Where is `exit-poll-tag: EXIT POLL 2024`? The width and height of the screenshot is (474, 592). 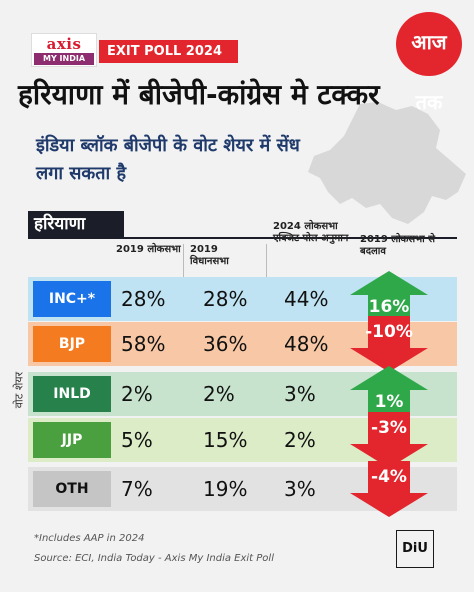 exit-poll-tag: EXIT POLL 2024 is located at coordinates (168, 51).